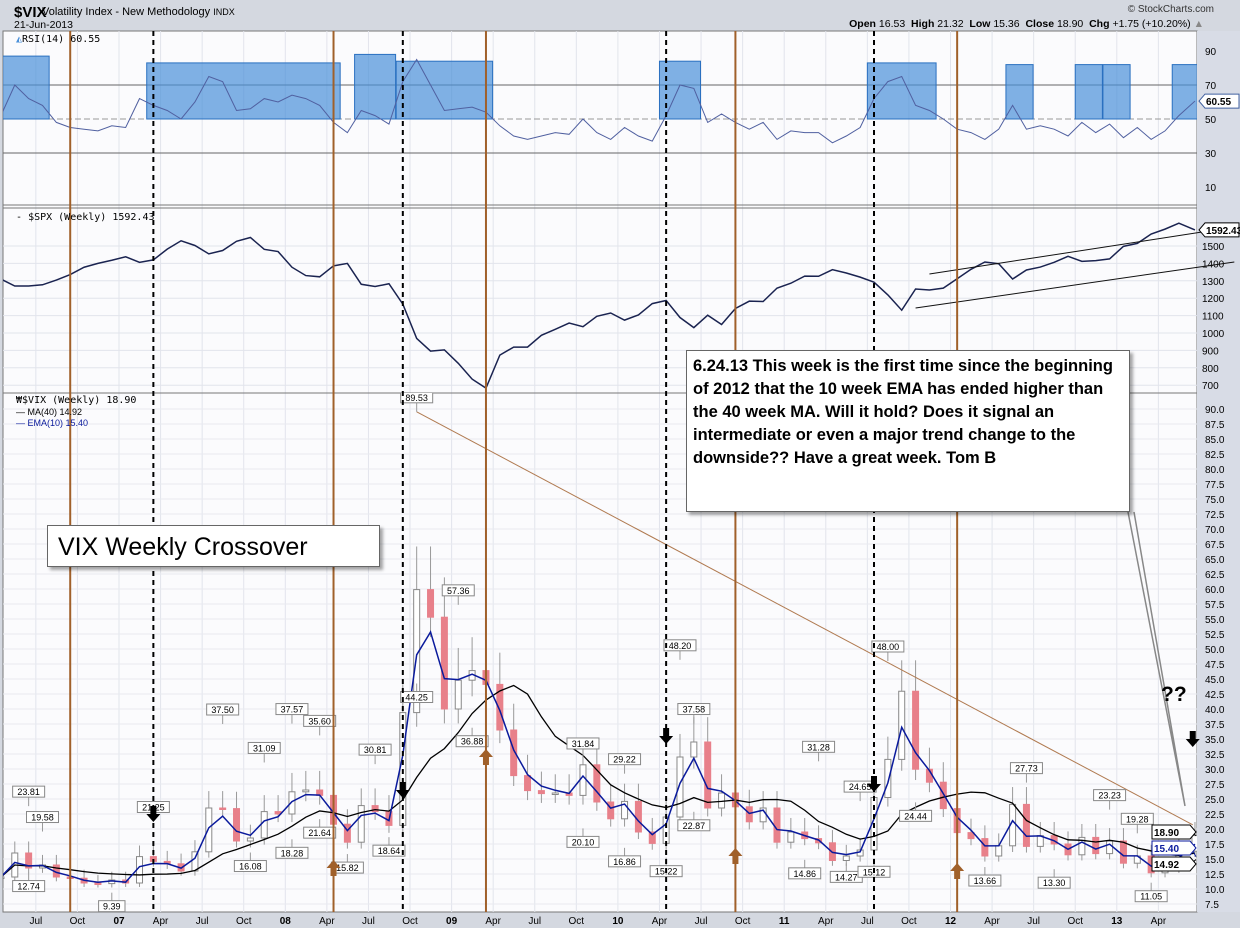  Describe the element at coordinates (1213, 247) in the screenshot. I see `spx-y-tick-label: 1500` at that location.